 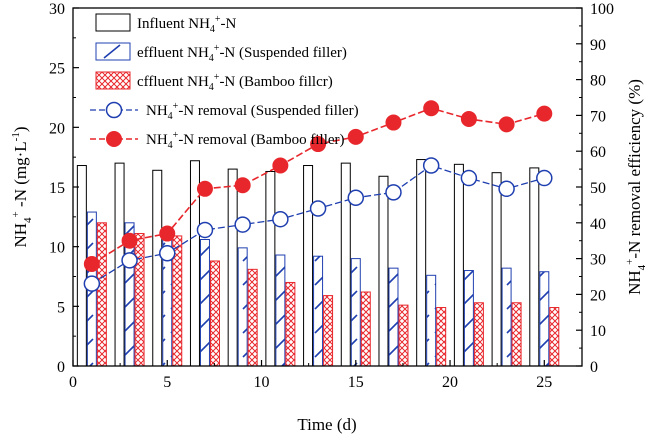 What do you see at coordinates (73, 382) in the screenshot?
I see `x-tick-label: 0` at bounding box center [73, 382].